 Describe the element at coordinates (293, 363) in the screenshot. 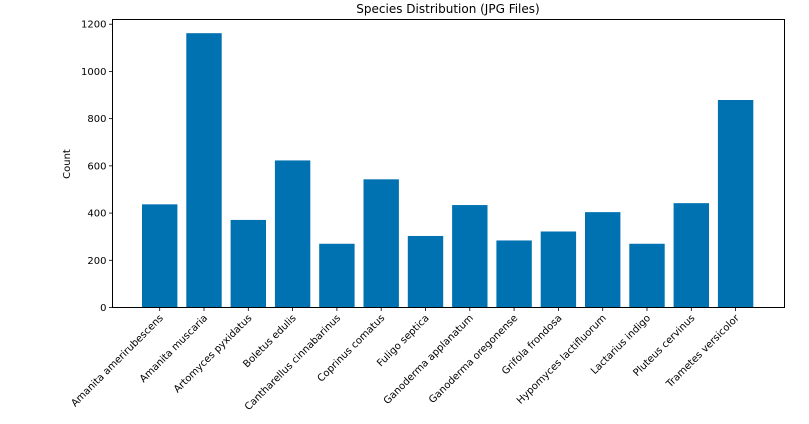

I see `x-tick-label: Cantharellus cinnabarinus` at that location.